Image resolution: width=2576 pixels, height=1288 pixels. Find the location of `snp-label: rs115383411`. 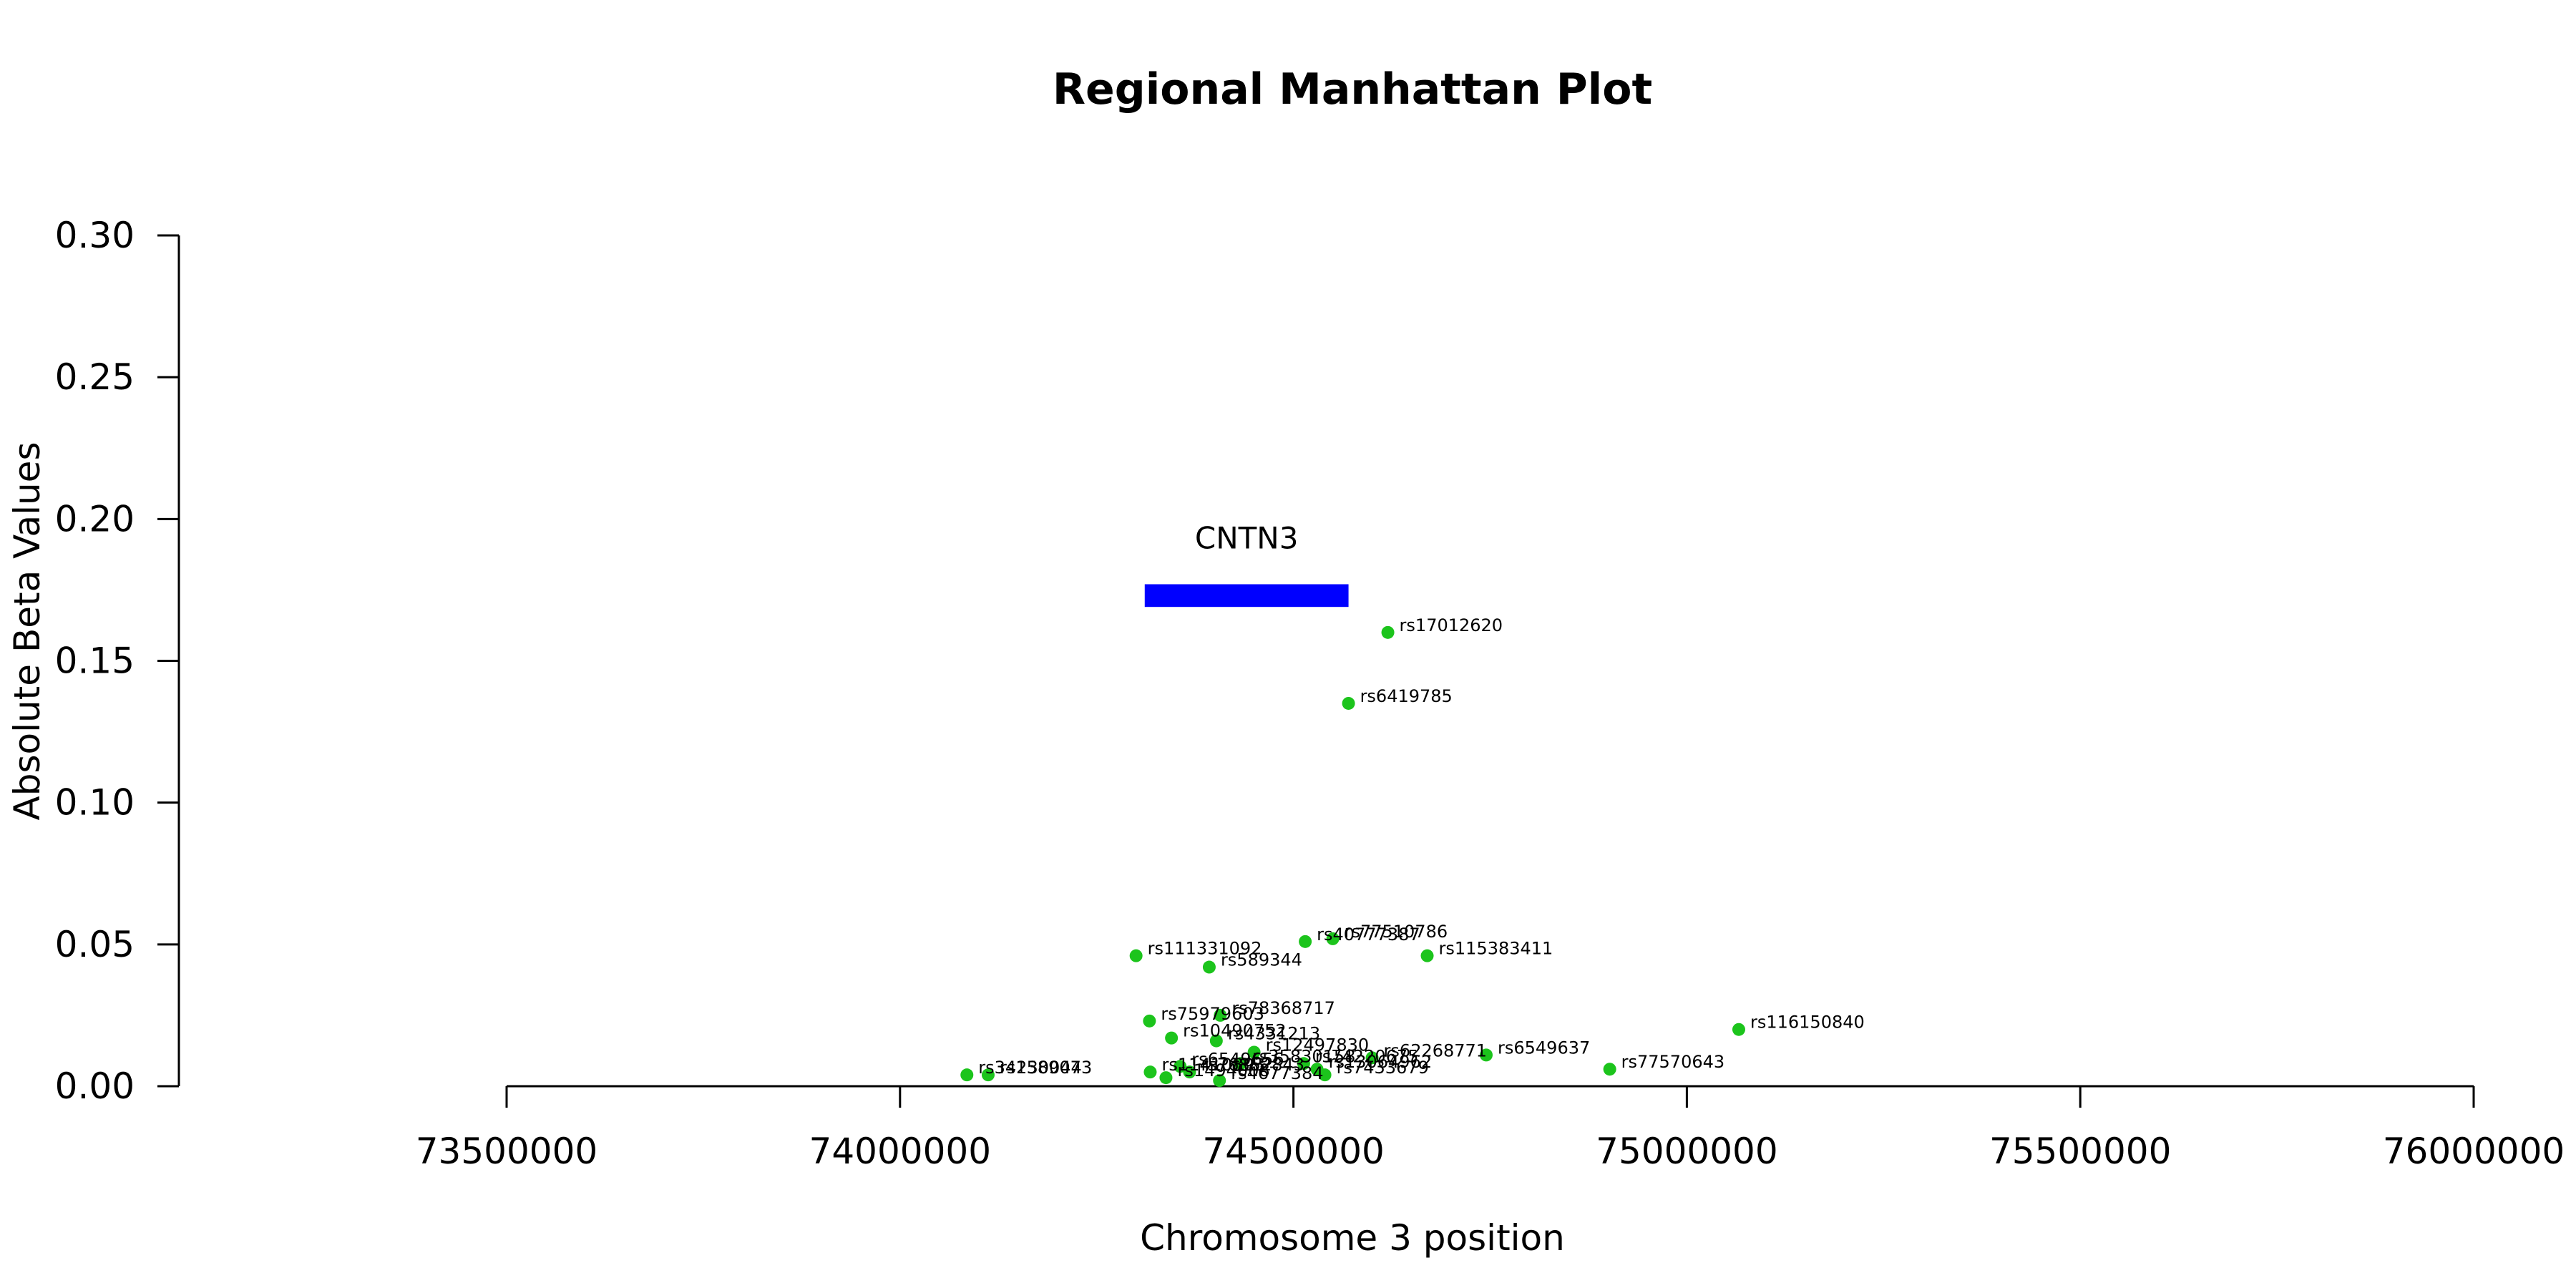

snp-label: rs115383411 is located at coordinates (1496, 949).